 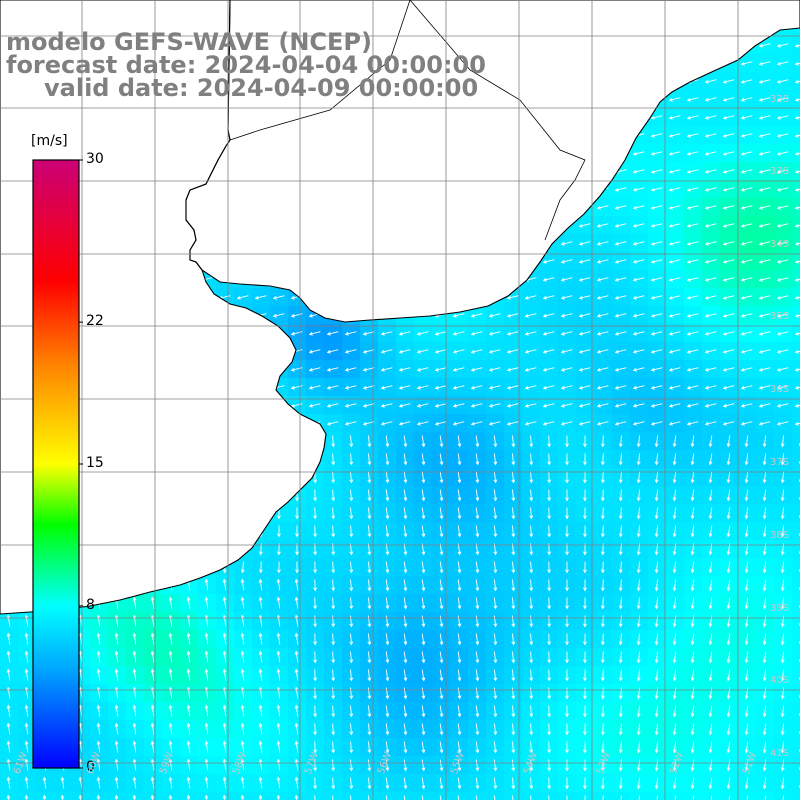 What do you see at coordinates (90, 604) in the screenshot?
I see `colorbar-tick-label: 8` at bounding box center [90, 604].